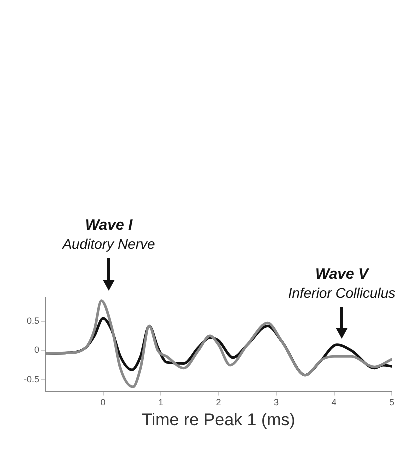 This screenshot has height=457, width=410. What do you see at coordinates (219, 420) in the screenshot?
I see `x-axis-title: Time re Peak 1 (ms)` at bounding box center [219, 420].